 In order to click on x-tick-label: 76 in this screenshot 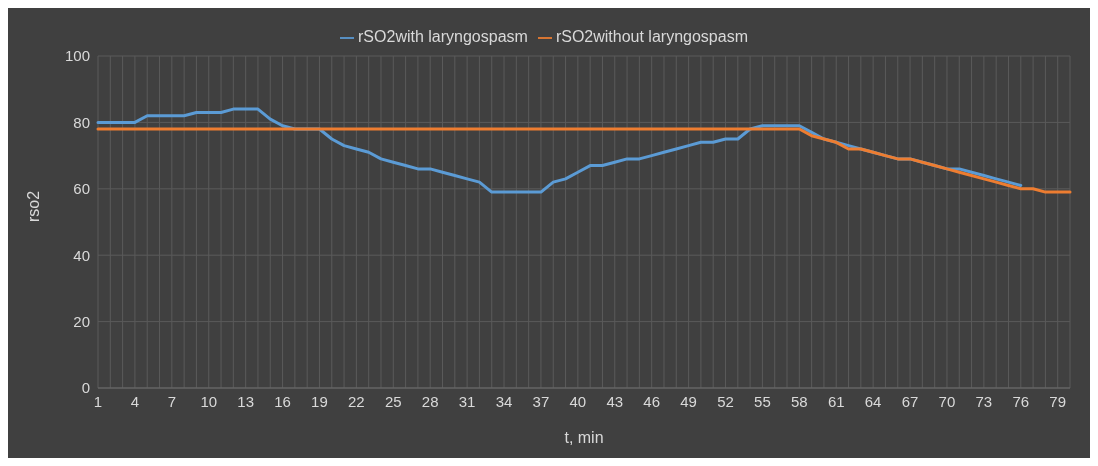, I will do `click(1021, 401)`.